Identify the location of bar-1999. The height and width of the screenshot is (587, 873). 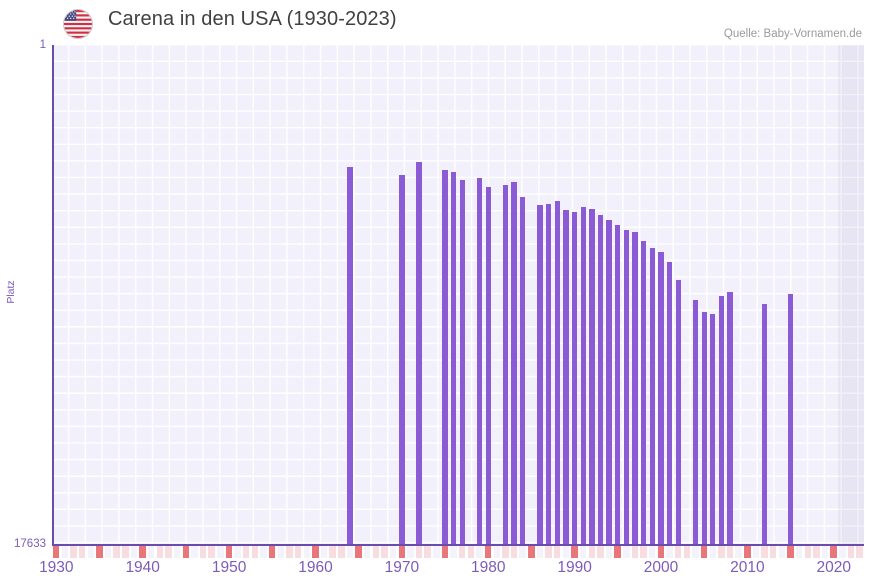
(652, 396).